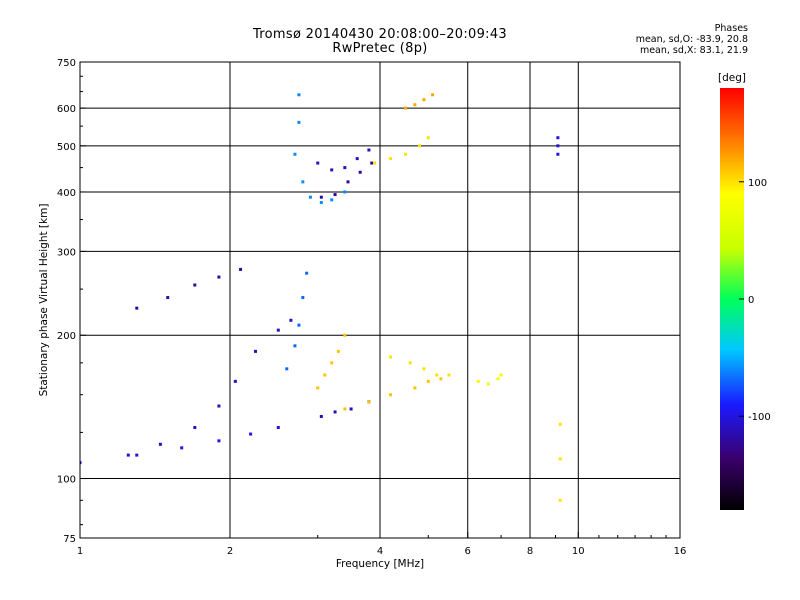  Describe the element at coordinates (732, 78) in the screenshot. I see `colorbar-label: [deg]` at that location.